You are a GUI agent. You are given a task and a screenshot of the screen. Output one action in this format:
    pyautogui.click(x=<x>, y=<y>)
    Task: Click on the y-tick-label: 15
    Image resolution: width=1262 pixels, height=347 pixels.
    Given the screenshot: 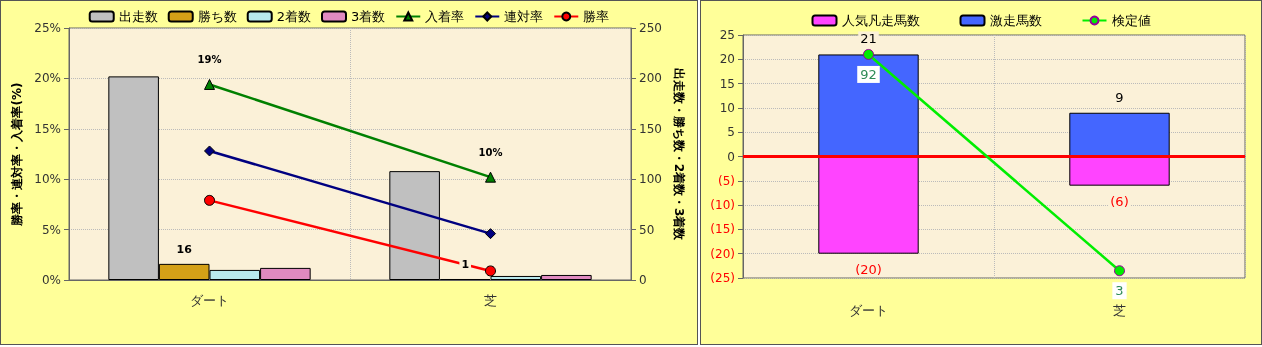 What is the action you would take?
    pyautogui.click(x=727, y=83)
    